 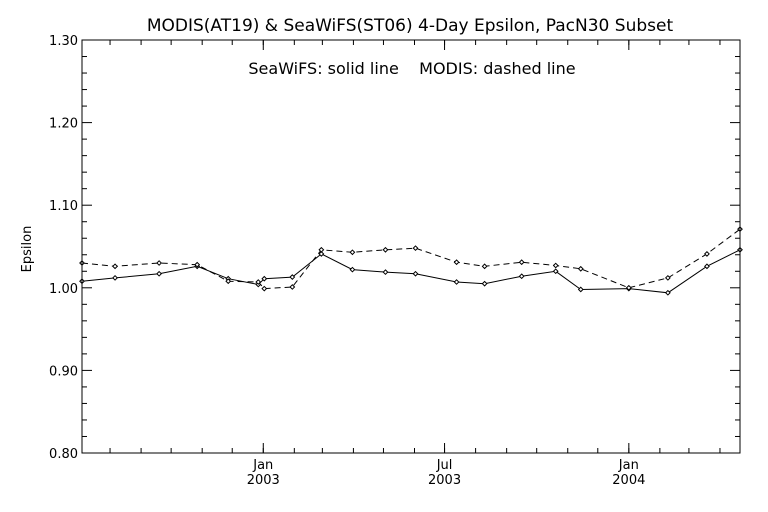 What do you see at coordinates (628, 480) in the screenshot?
I see `x-tick-label-year: 2004` at bounding box center [628, 480].